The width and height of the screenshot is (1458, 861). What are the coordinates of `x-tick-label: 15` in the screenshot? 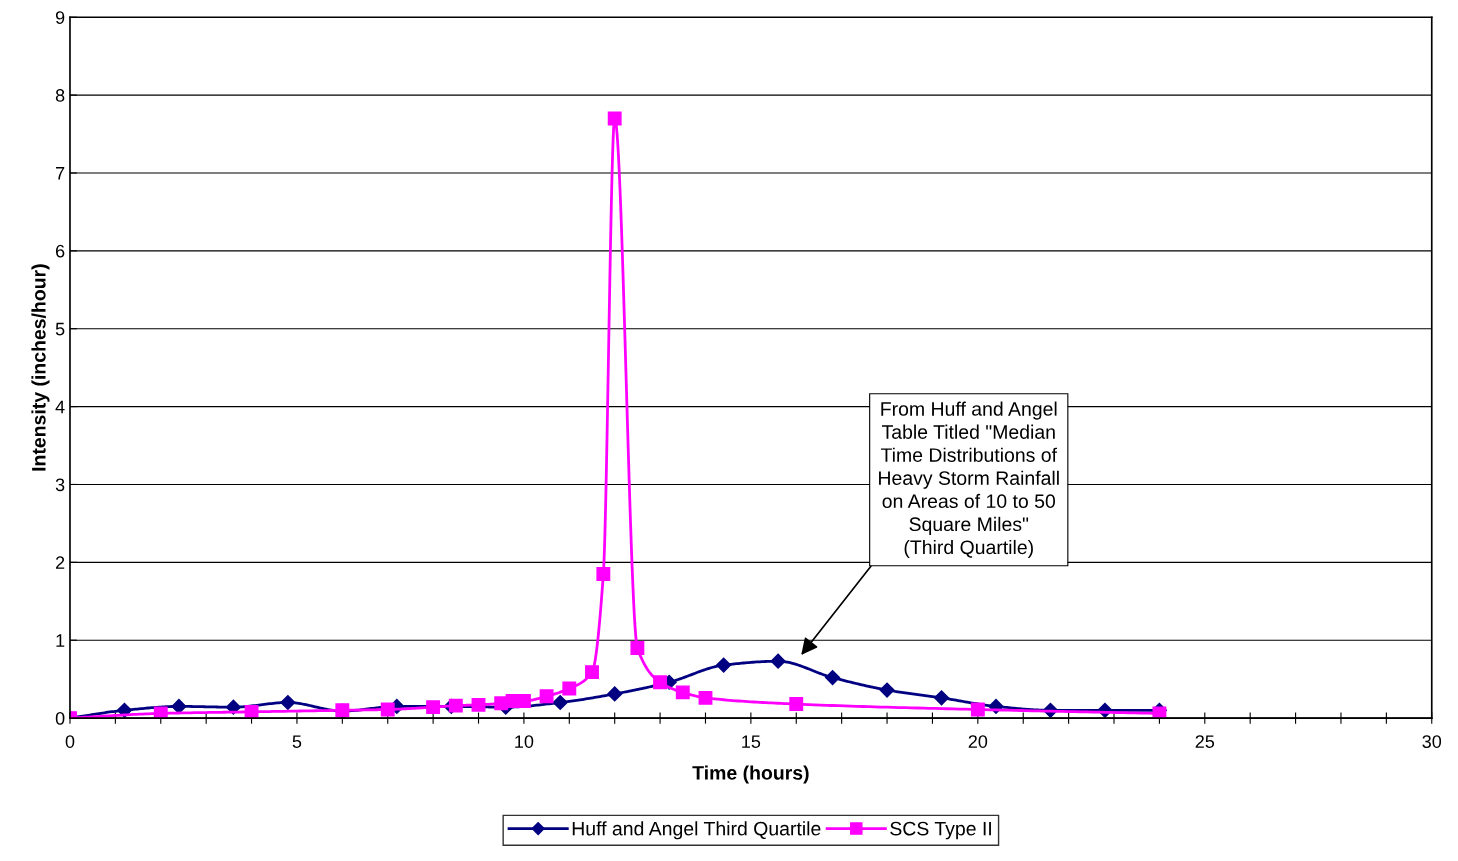 It's located at (751, 741).